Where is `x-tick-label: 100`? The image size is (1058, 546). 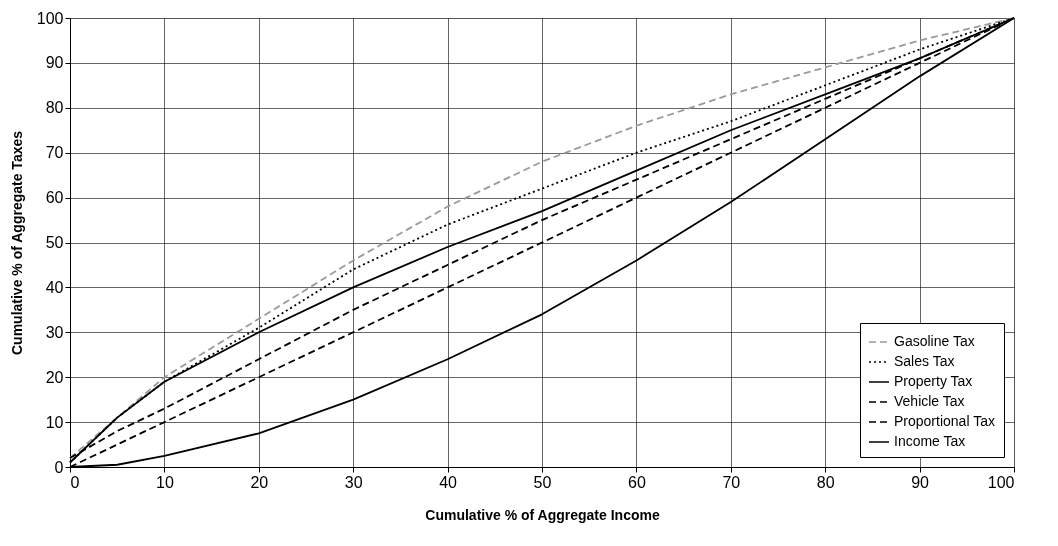 x-tick-label: 100 is located at coordinates (1001, 482).